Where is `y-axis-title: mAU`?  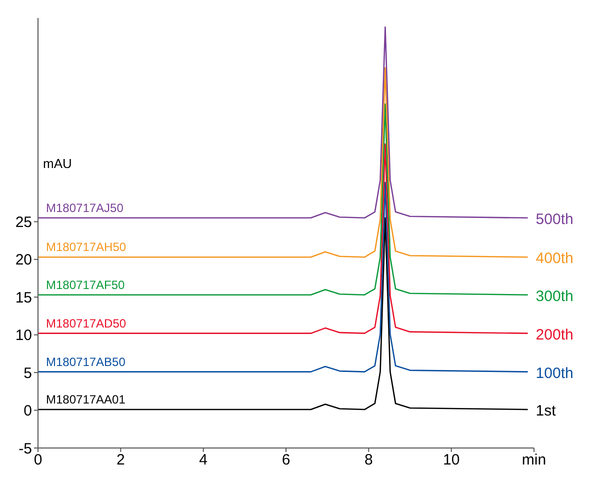
y-axis-title: mAU is located at coordinates (57, 163).